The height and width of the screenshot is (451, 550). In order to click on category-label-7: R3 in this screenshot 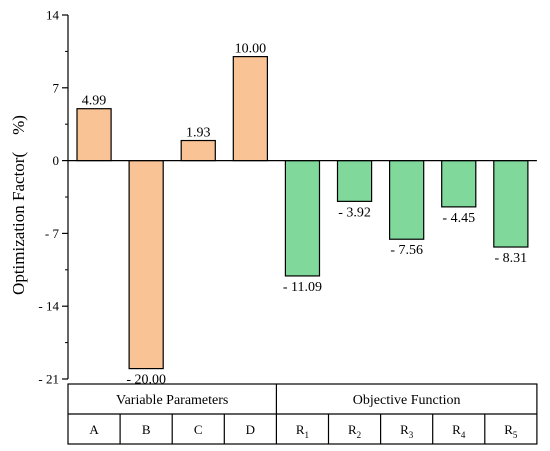, I will do `click(407, 431)`.